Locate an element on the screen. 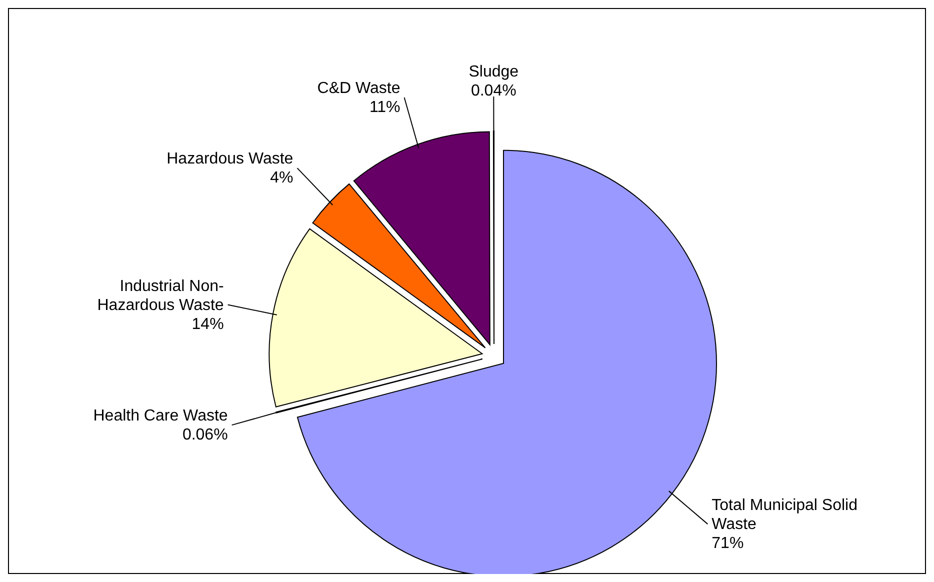 The height and width of the screenshot is (582, 934). data-label: 71% is located at coordinates (728, 543).